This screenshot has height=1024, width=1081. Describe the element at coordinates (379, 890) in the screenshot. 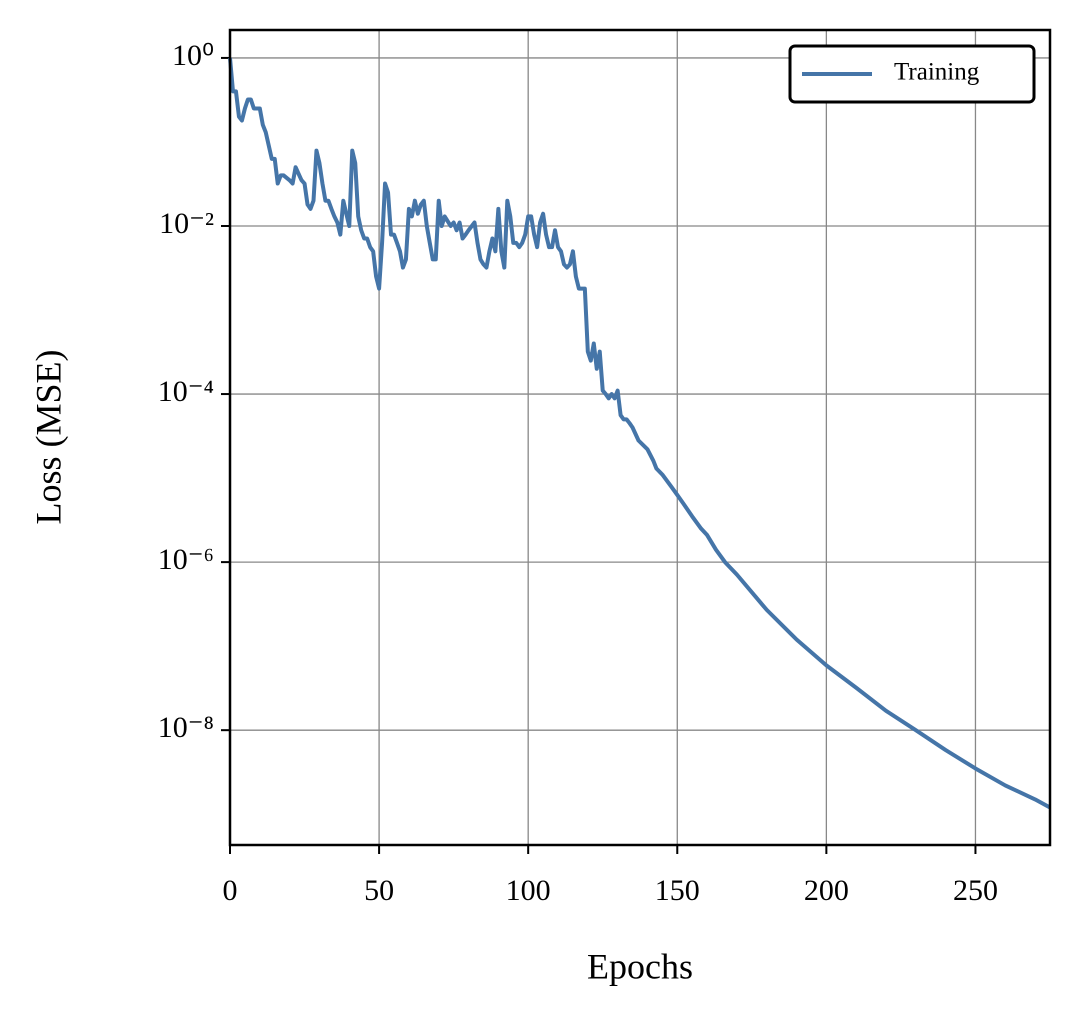

I see `x-tick-label: 50` at that location.